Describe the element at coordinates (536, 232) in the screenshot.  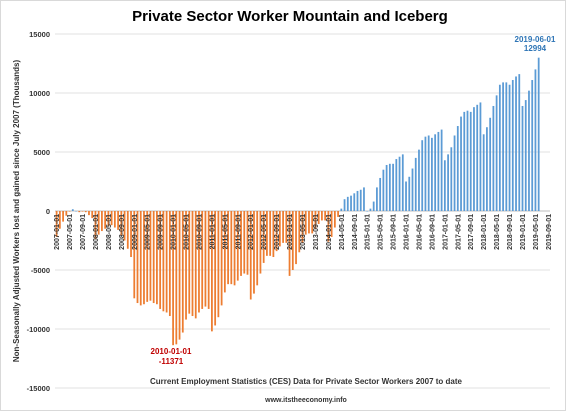
I see `x-tick-label: 2019-05-01` at that location.